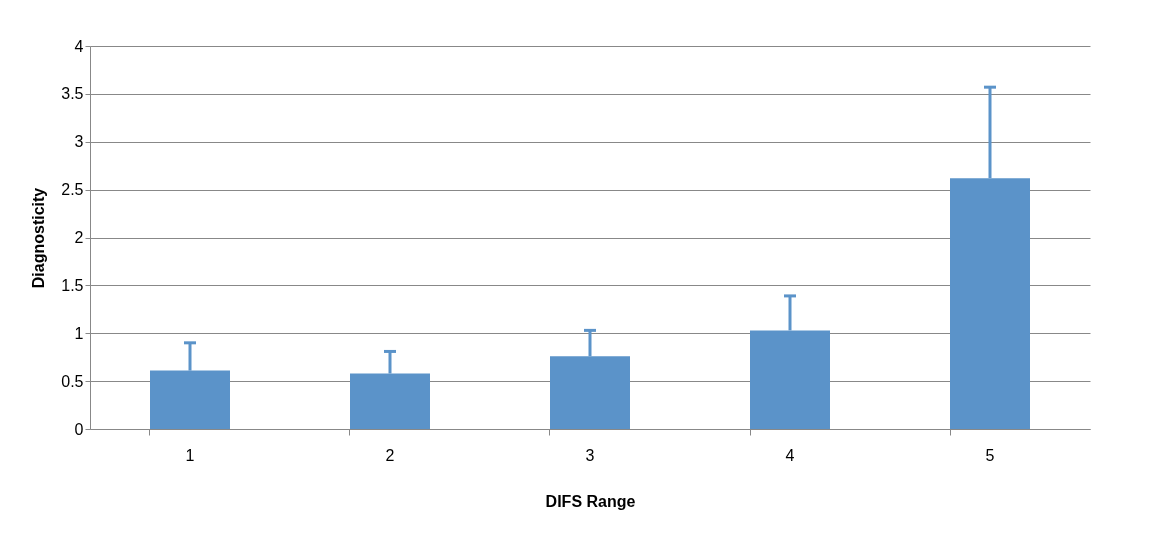  Describe the element at coordinates (590, 501) in the screenshot. I see `x-axis-title: DIFS Range` at that location.